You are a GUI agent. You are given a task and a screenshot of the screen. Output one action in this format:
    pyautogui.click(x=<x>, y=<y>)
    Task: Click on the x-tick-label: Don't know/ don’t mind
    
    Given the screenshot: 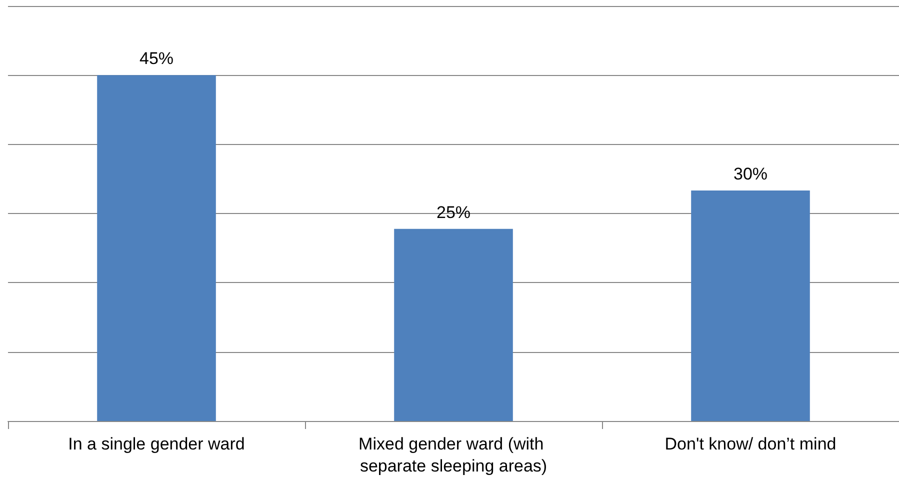 What is the action you would take?
    pyautogui.click(x=750, y=444)
    